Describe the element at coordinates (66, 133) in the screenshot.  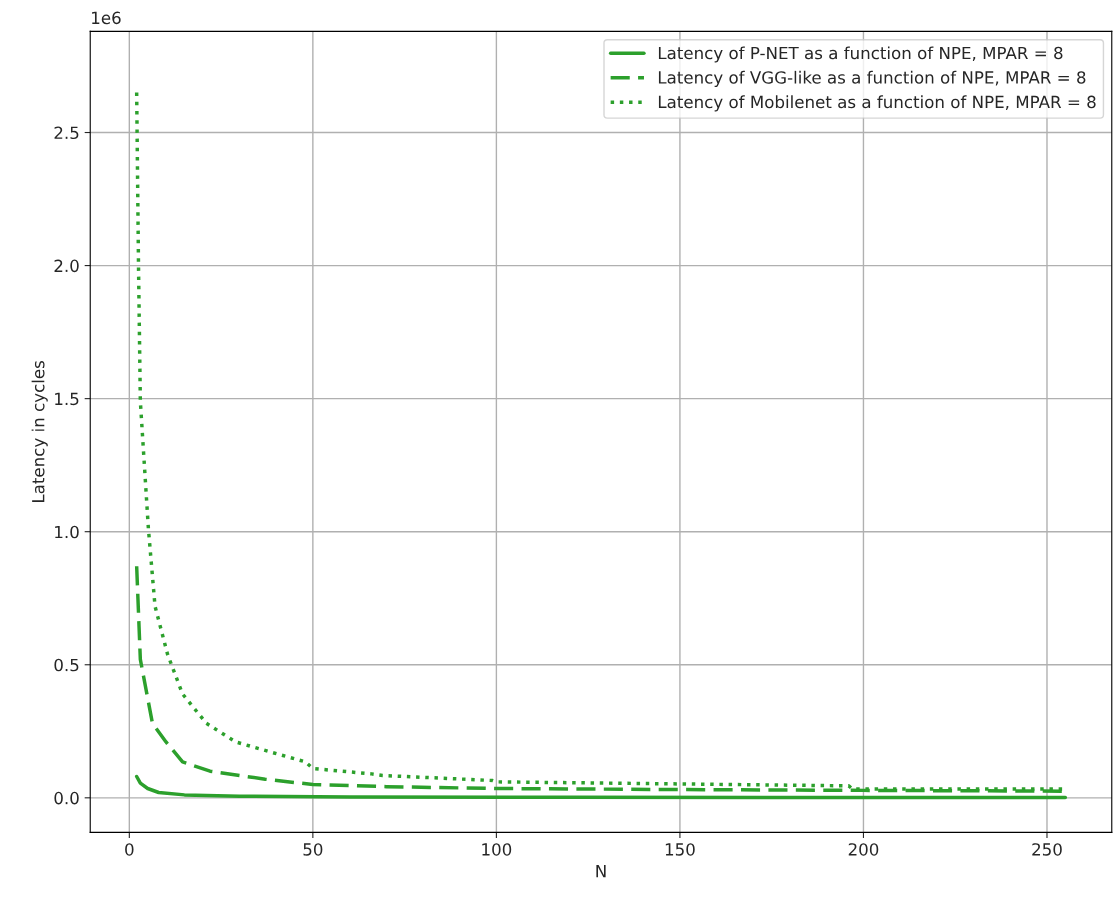
I see `y-tick-label: 2.5` at that location.